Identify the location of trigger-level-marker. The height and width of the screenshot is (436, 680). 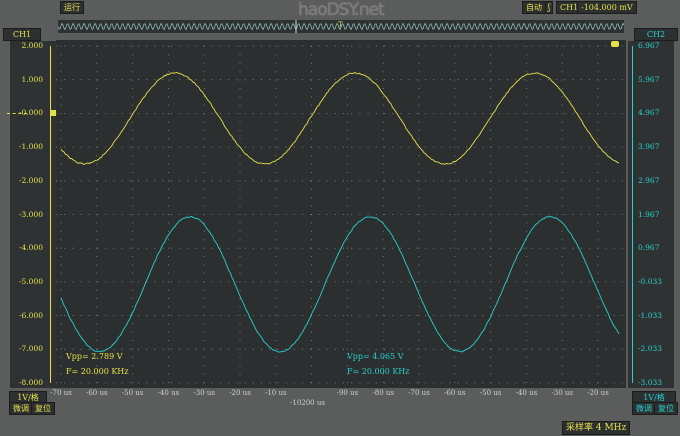
(615, 44).